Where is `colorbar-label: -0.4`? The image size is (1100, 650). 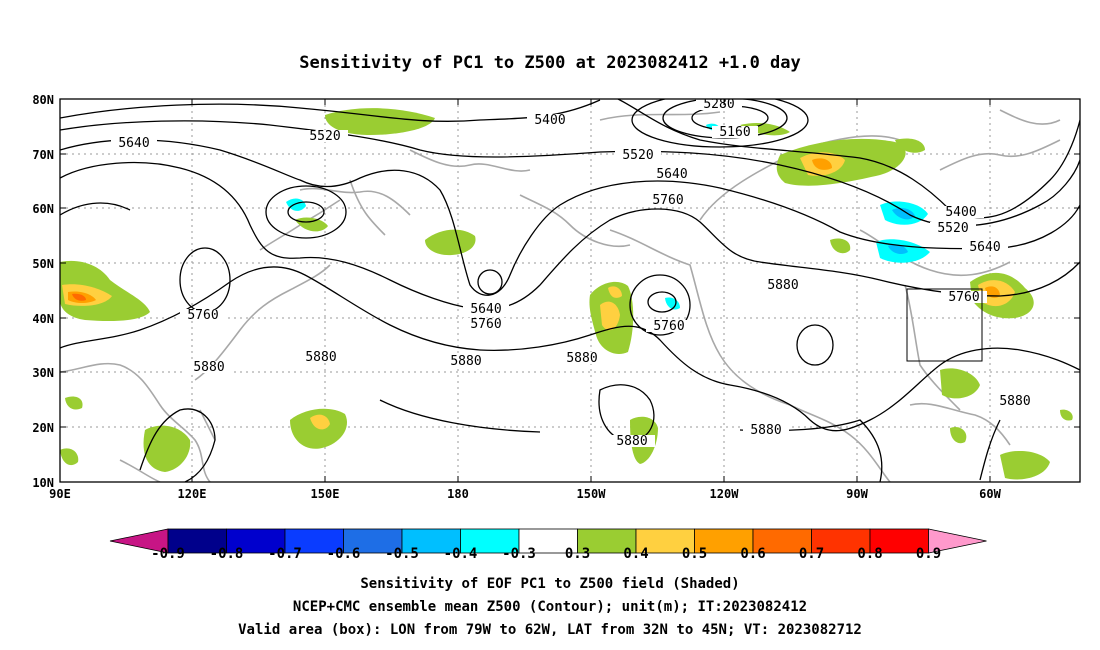
colorbar-label: -0.4 is located at coordinates (461, 554).